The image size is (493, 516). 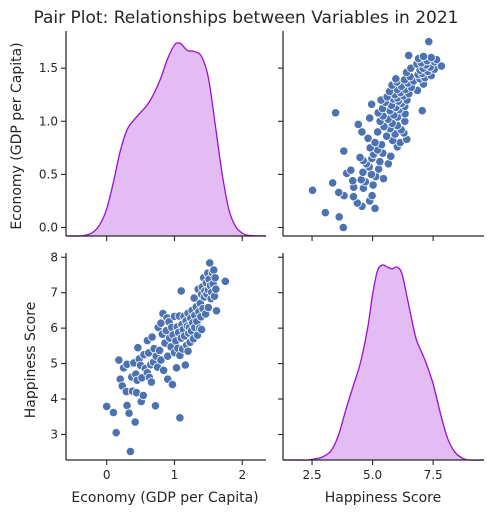 I want to click on bl-ytick-label: 7, so click(x=54, y=293).